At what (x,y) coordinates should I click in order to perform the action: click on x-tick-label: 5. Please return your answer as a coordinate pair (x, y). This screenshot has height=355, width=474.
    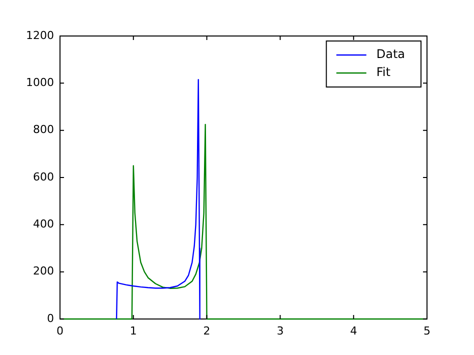
    Looking at the image, I should click on (427, 331).